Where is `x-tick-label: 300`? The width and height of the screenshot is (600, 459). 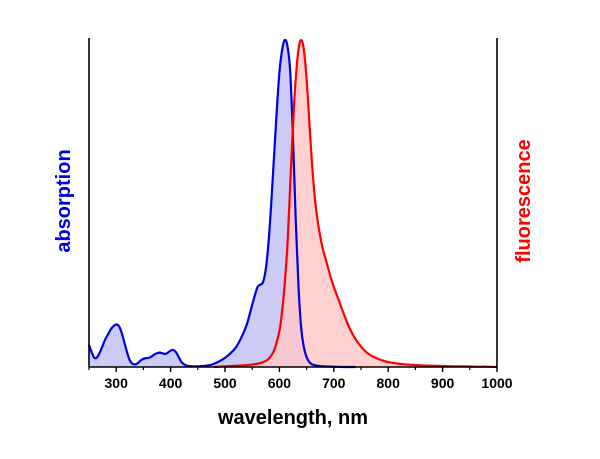
x-tick-label: 300 is located at coordinates (117, 383).